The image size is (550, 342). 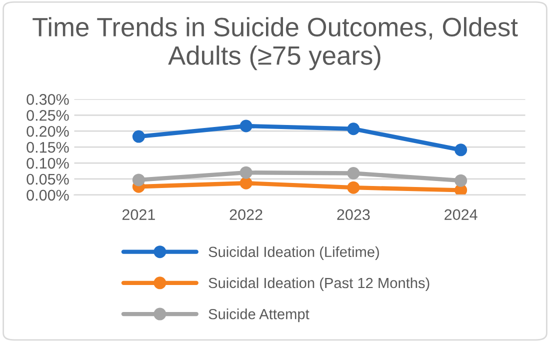 I want to click on legend-label: Suicidal Ideation (Lifetime), so click(x=293, y=253).